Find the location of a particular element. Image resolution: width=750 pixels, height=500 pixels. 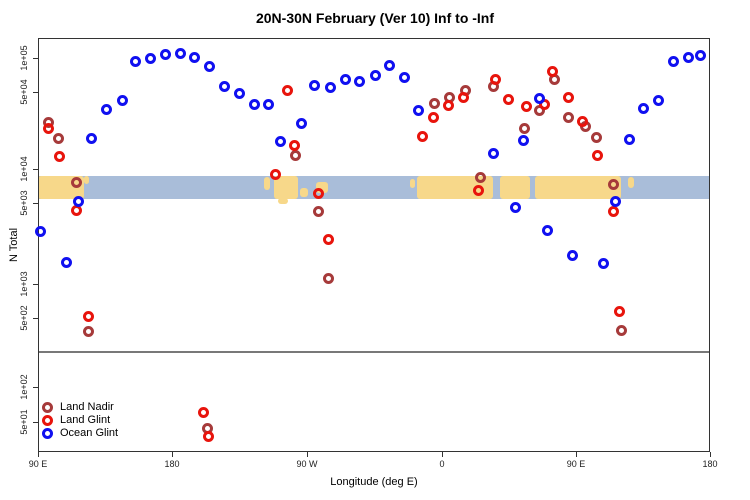

legend: Land Nadir Land Glint Ocean Glint is located at coordinates (80, 420).